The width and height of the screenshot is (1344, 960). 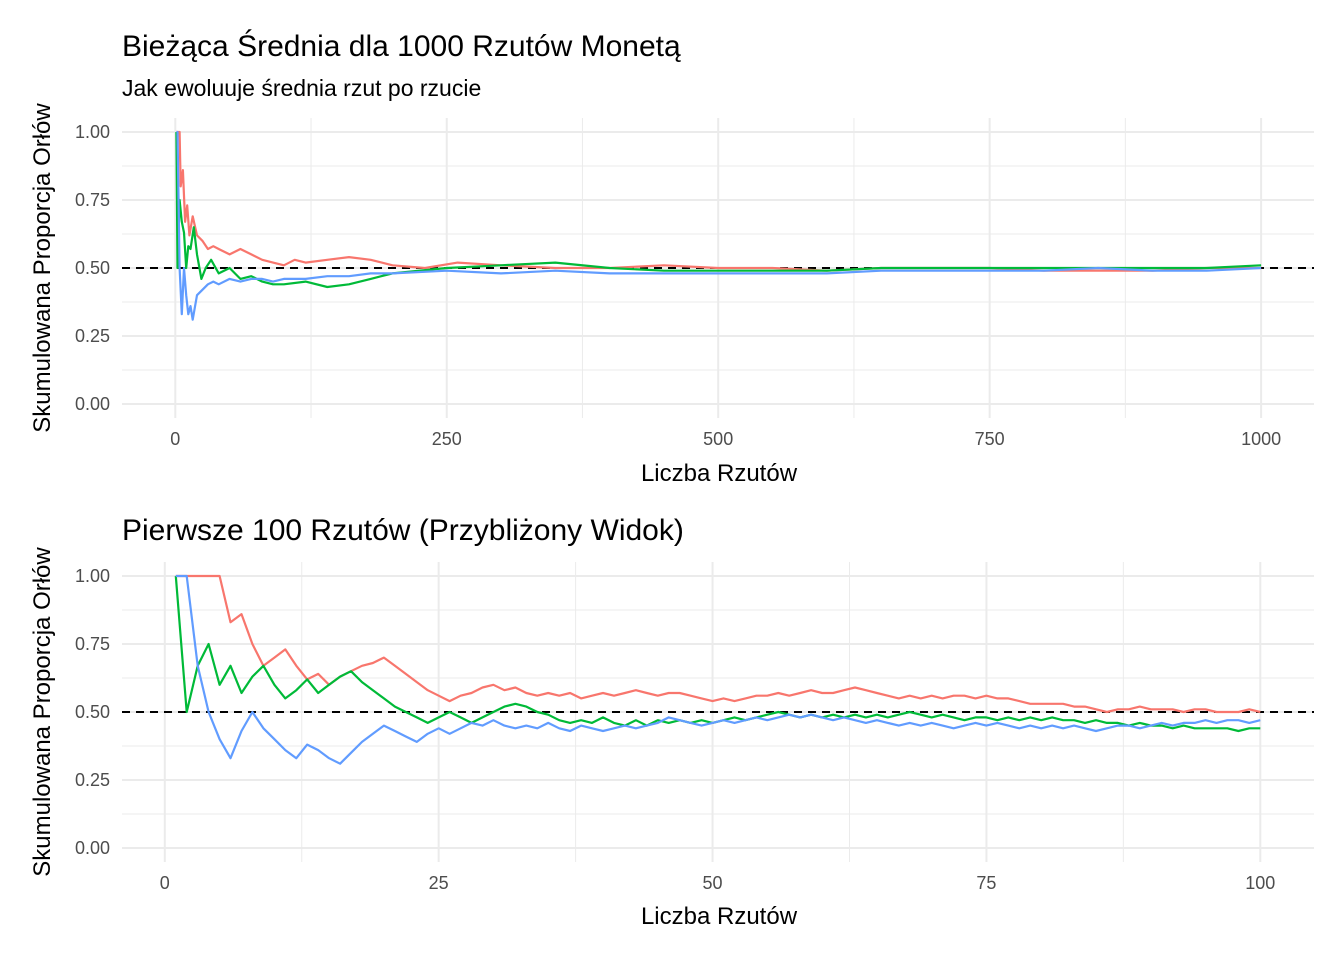 I want to click on x-tick-label: 50, so click(x=713, y=883).